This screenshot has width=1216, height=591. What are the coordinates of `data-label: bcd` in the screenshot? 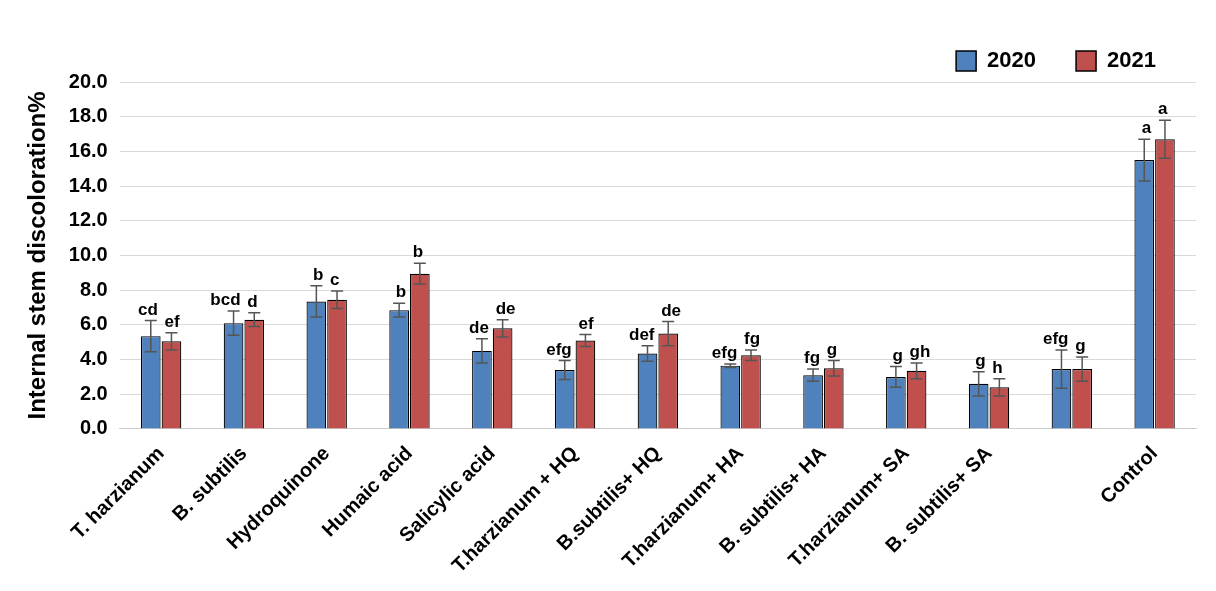 It's located at (225, 300).